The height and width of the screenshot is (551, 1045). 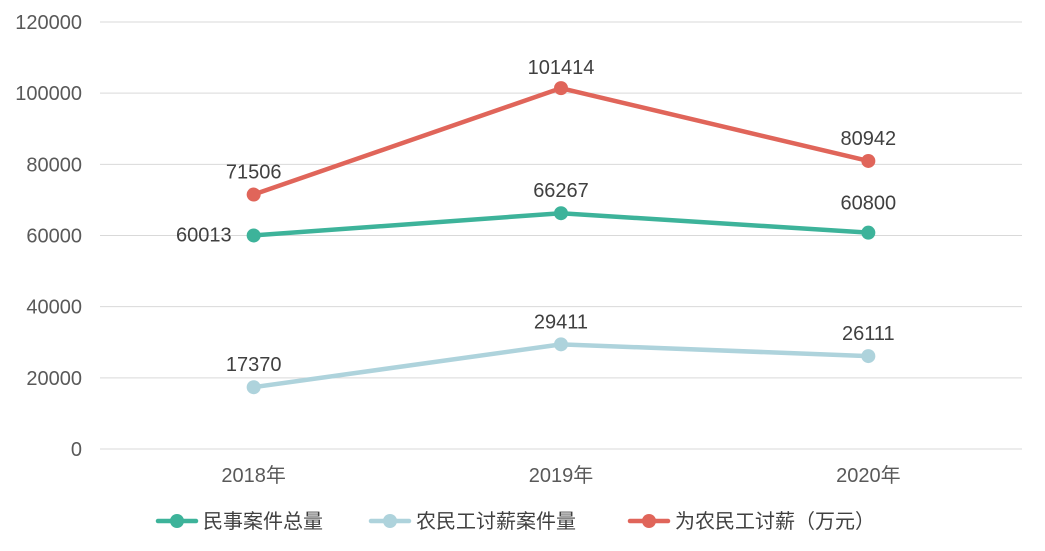 I want to click on x-tick-label: 2019年, so click(x=561, y=475).